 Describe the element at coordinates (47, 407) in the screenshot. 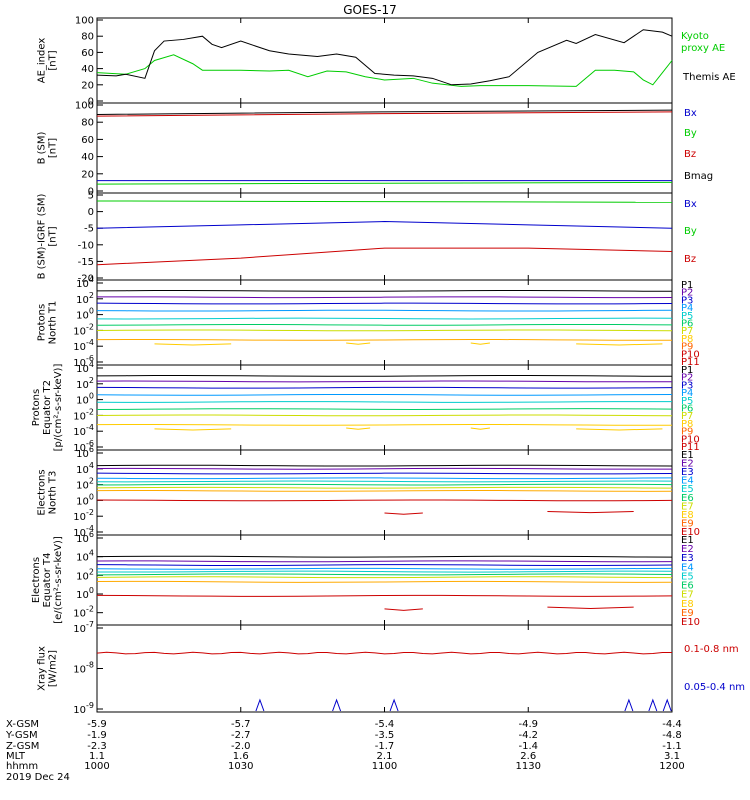

I see `y-axis-label: Equator T2` at that location.